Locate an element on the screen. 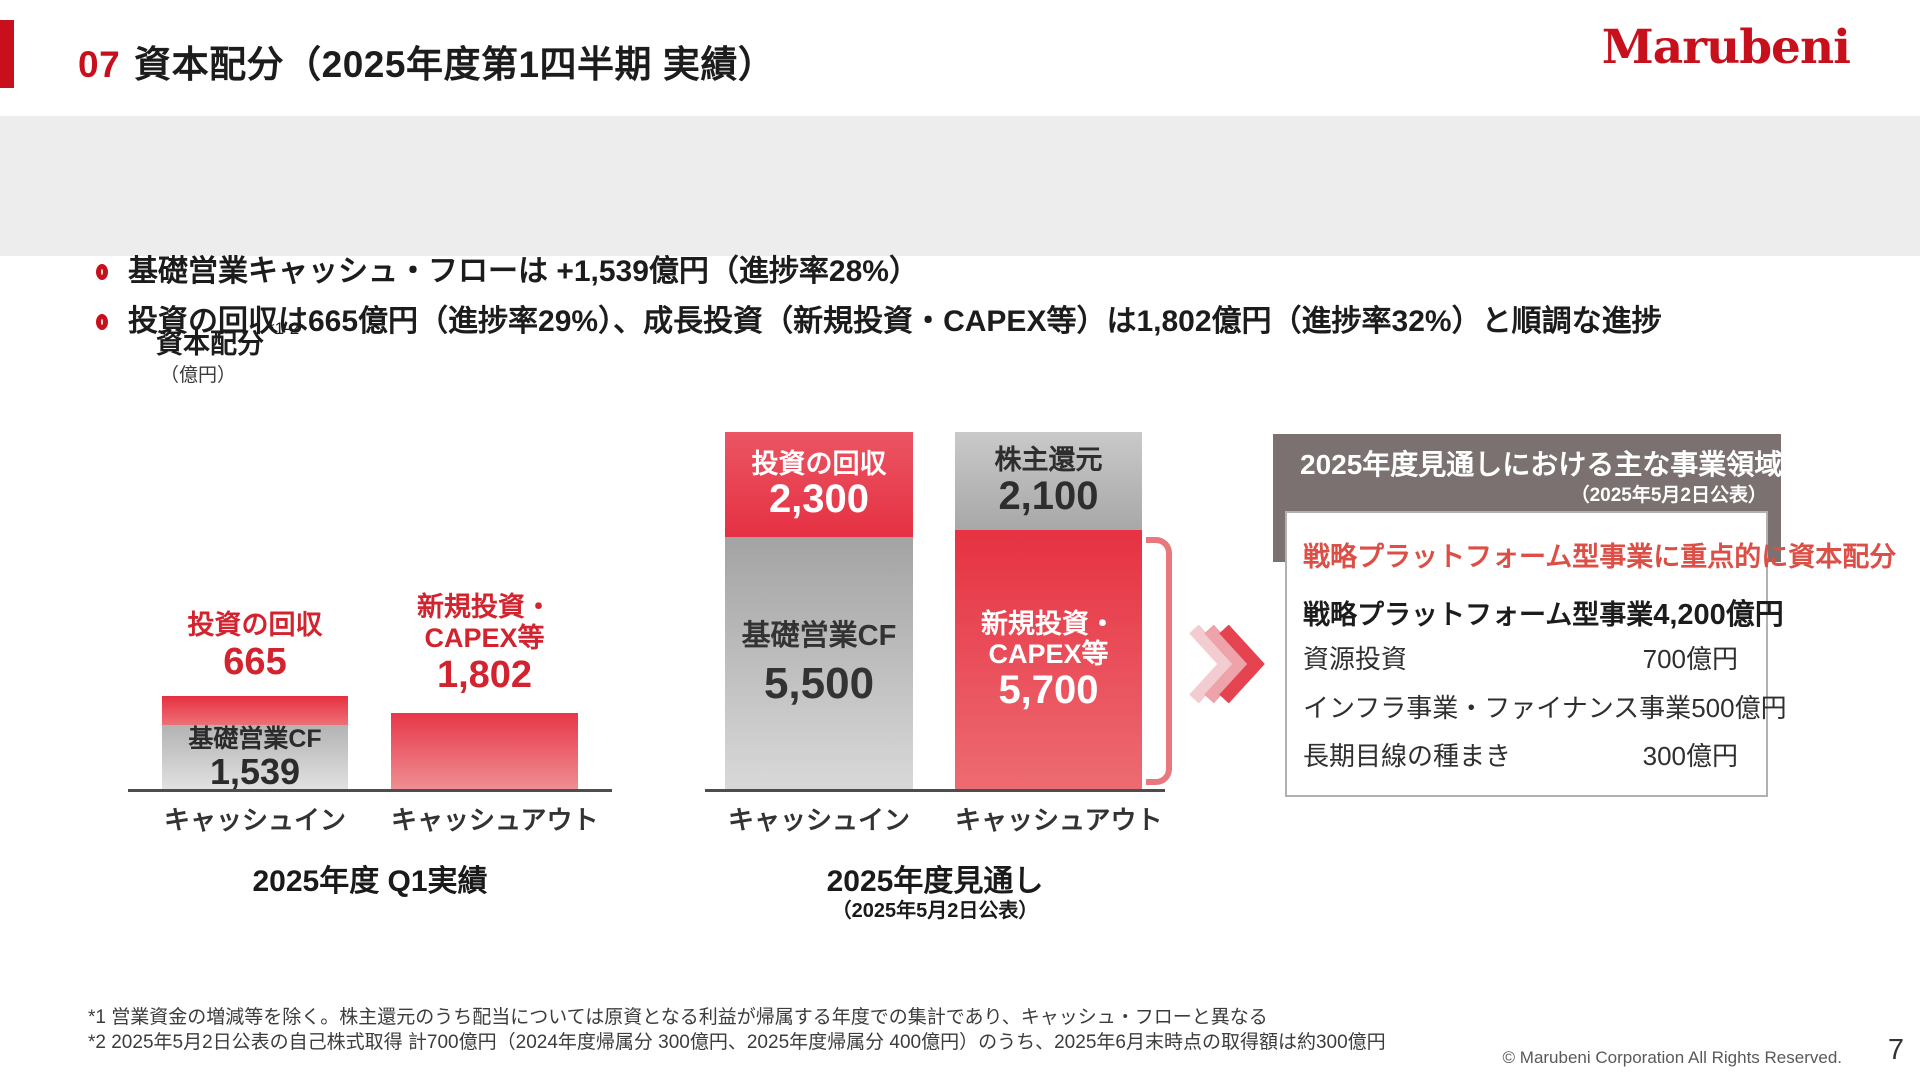 This screenshot has width=1920, height=1080. outlook-cashin-base-cf-segment: 基礎営業CF 5,500 is located at coordinates (819, 663).